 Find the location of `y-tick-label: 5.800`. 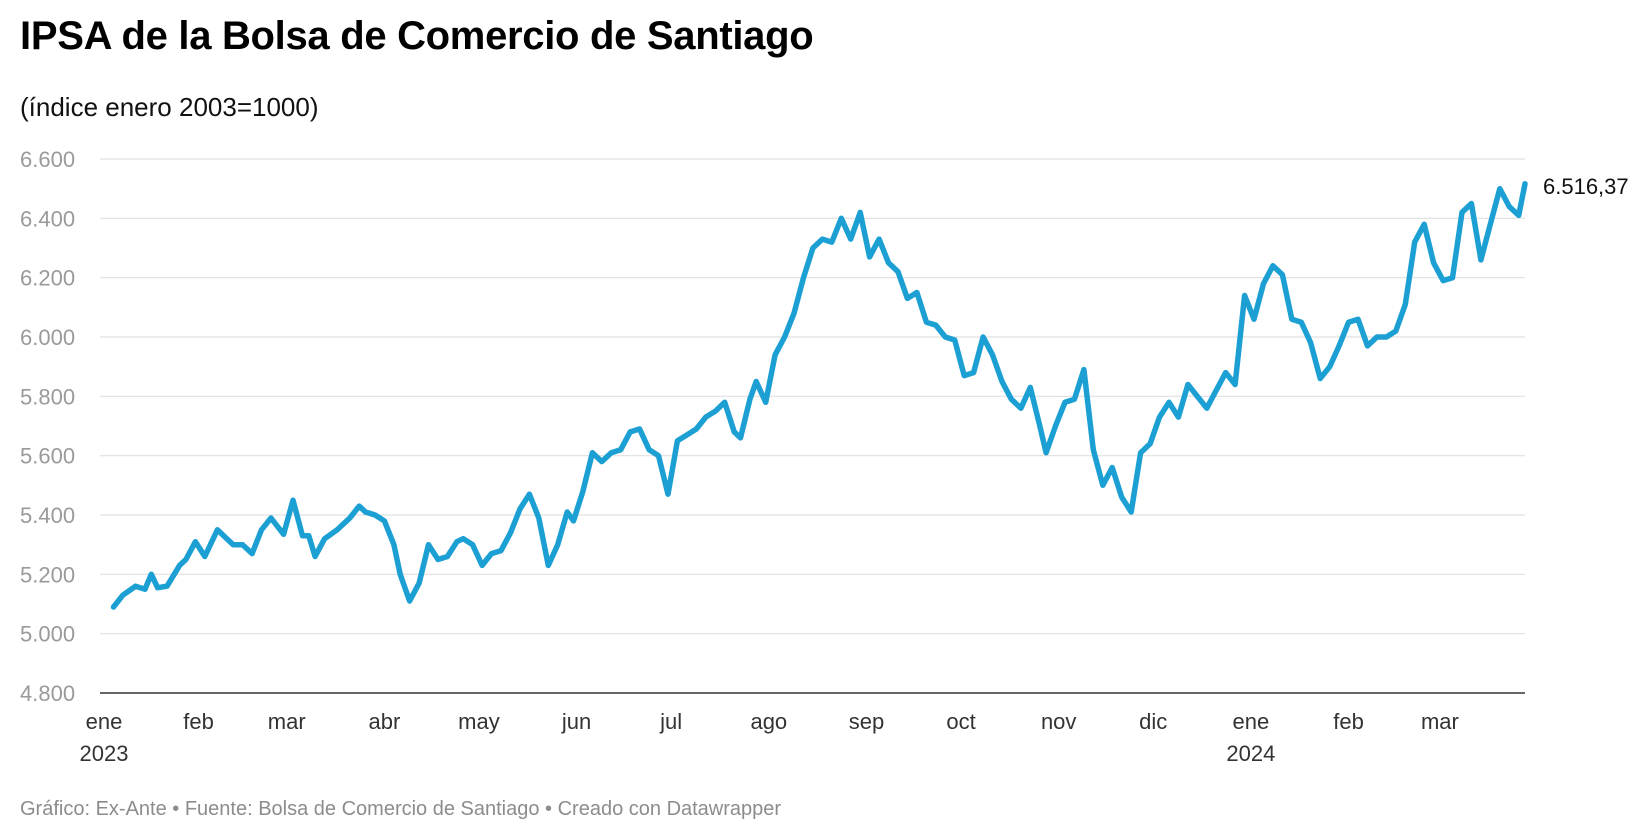

y-tick-label: 5.800 is located at coordinates (47, 396).